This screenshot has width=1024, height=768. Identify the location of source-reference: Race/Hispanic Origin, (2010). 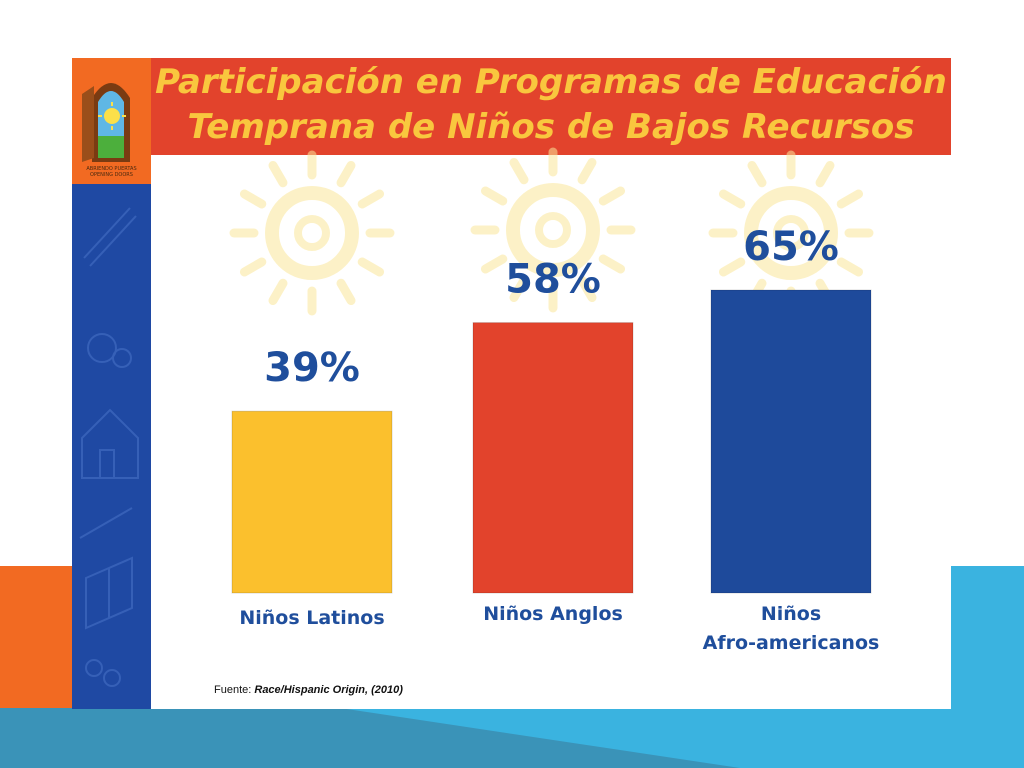
(328, 690).